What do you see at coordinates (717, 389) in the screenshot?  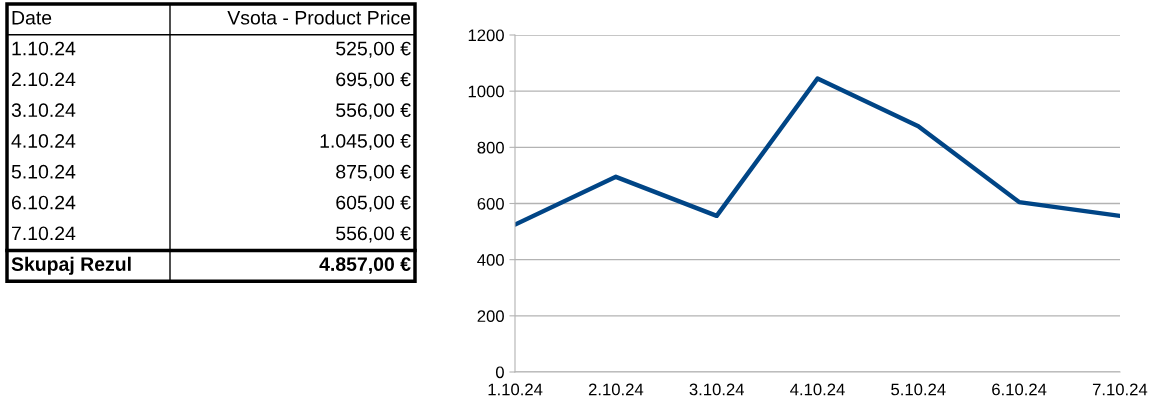 I see `x-tick-label: 3.10.24` at bounding box center [717, 389].